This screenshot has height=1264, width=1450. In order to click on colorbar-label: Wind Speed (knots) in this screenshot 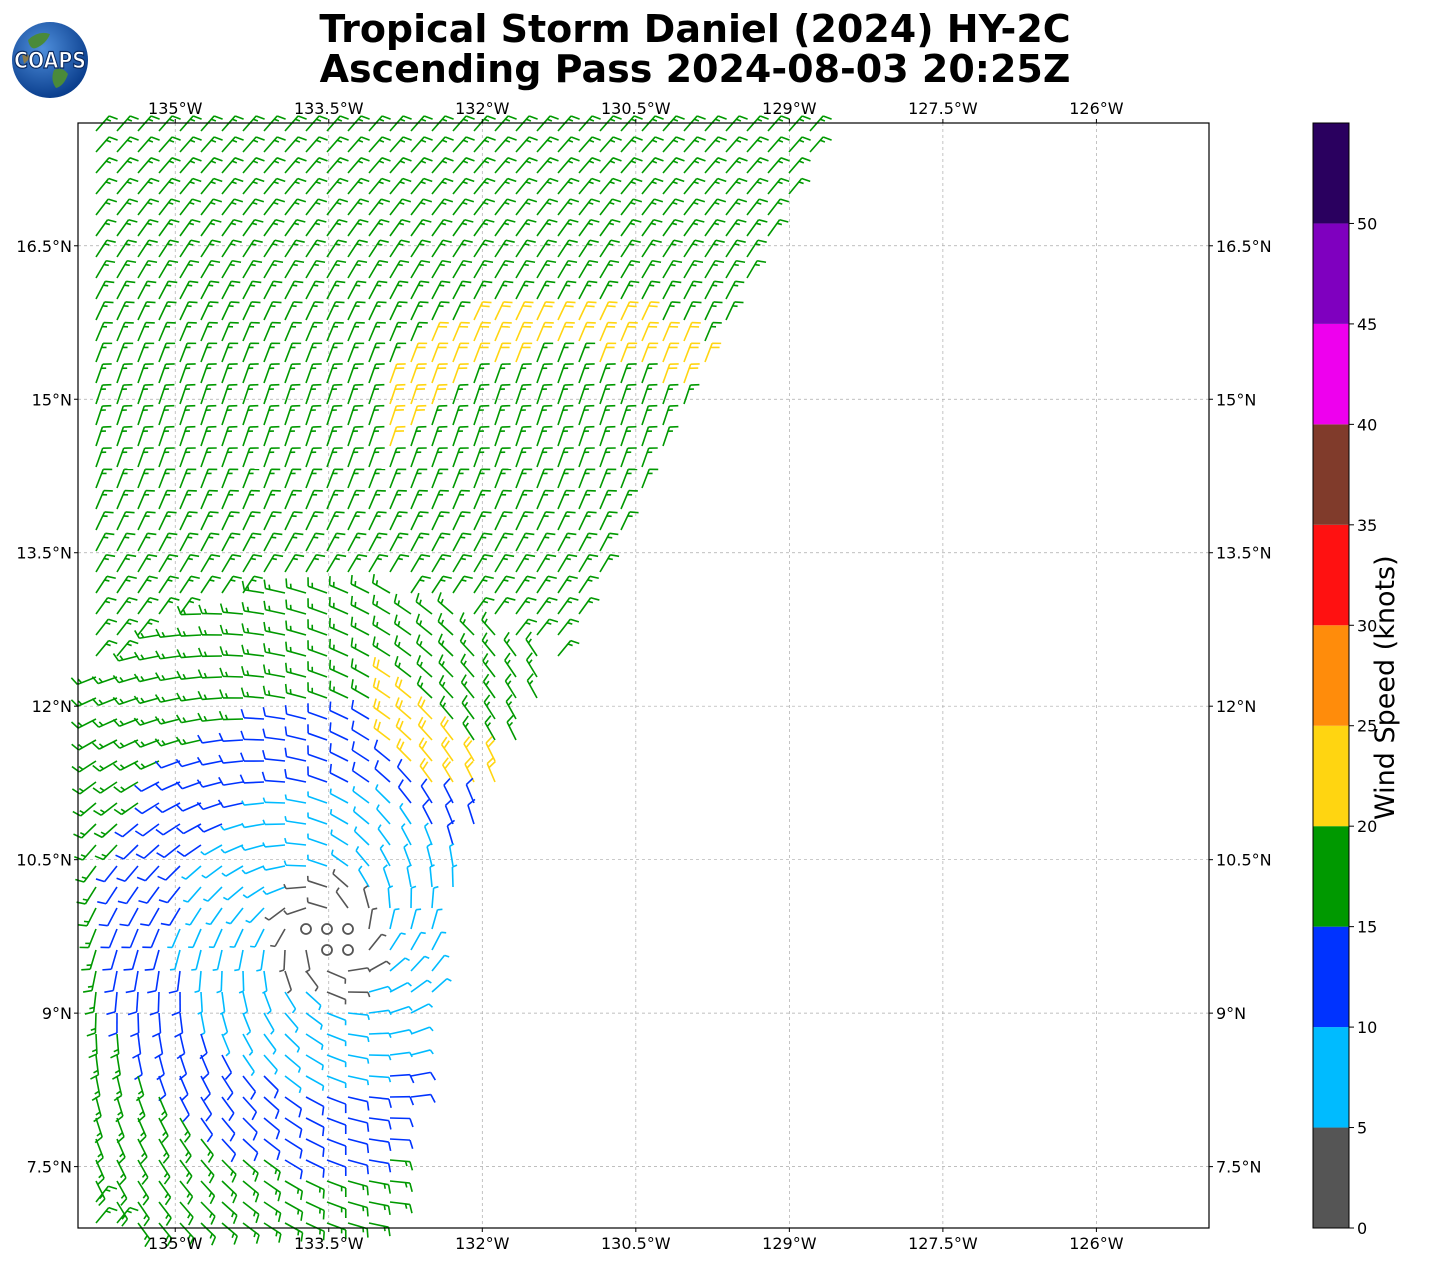, I will do `click(1385, 687)`.